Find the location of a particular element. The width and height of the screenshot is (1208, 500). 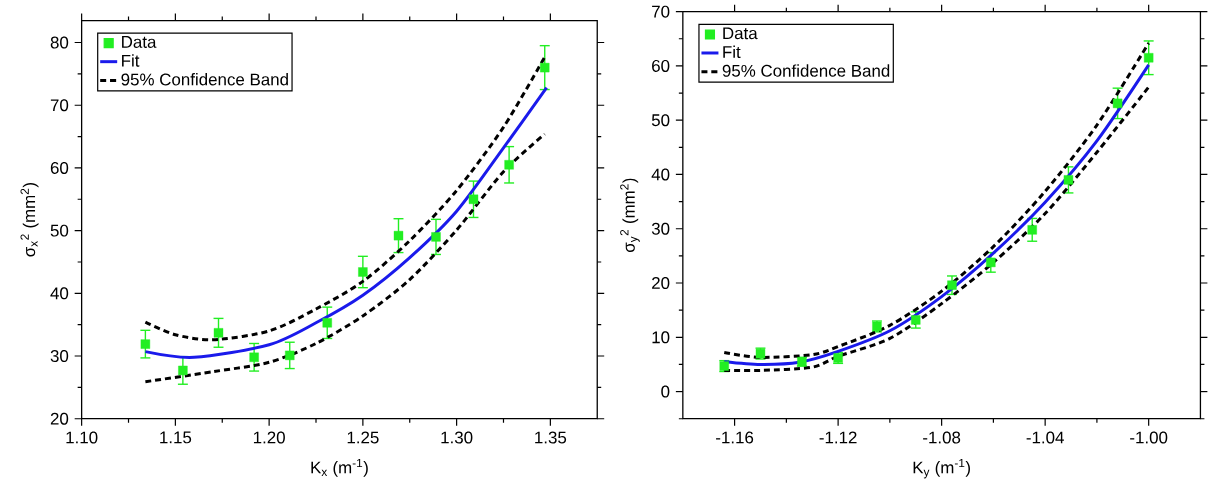

y-tick-label: 10 is located at coordinates (661, 337).